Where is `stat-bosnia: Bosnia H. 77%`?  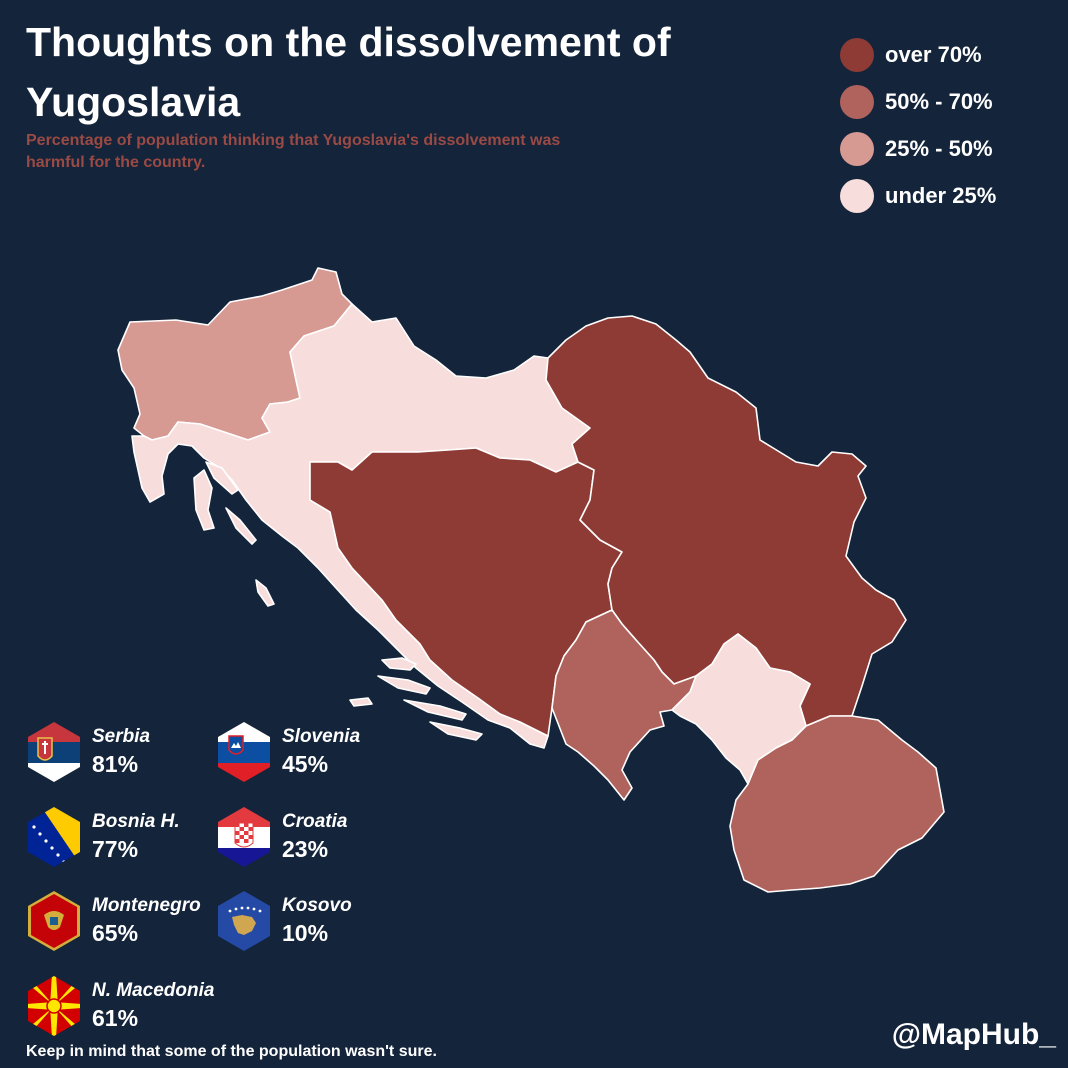
stat-bosnia: Bosnia H. 77% is located at coordinates (103, 837).